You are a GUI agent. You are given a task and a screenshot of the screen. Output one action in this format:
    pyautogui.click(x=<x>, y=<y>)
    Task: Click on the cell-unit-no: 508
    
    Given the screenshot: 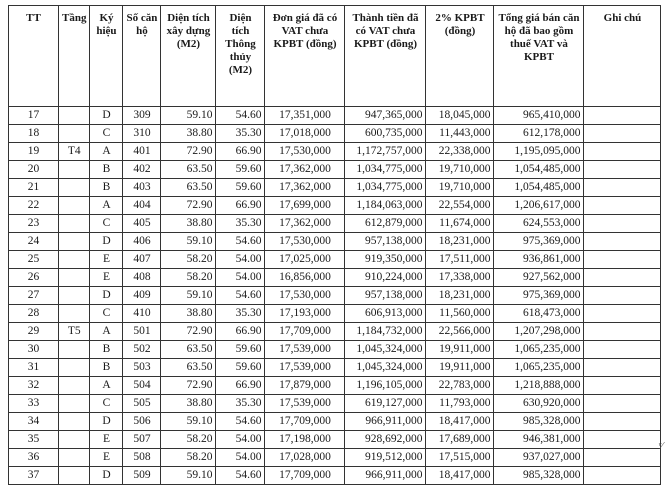 What is the action you would take?
    pyautogui.click(x=142, y=457)
    